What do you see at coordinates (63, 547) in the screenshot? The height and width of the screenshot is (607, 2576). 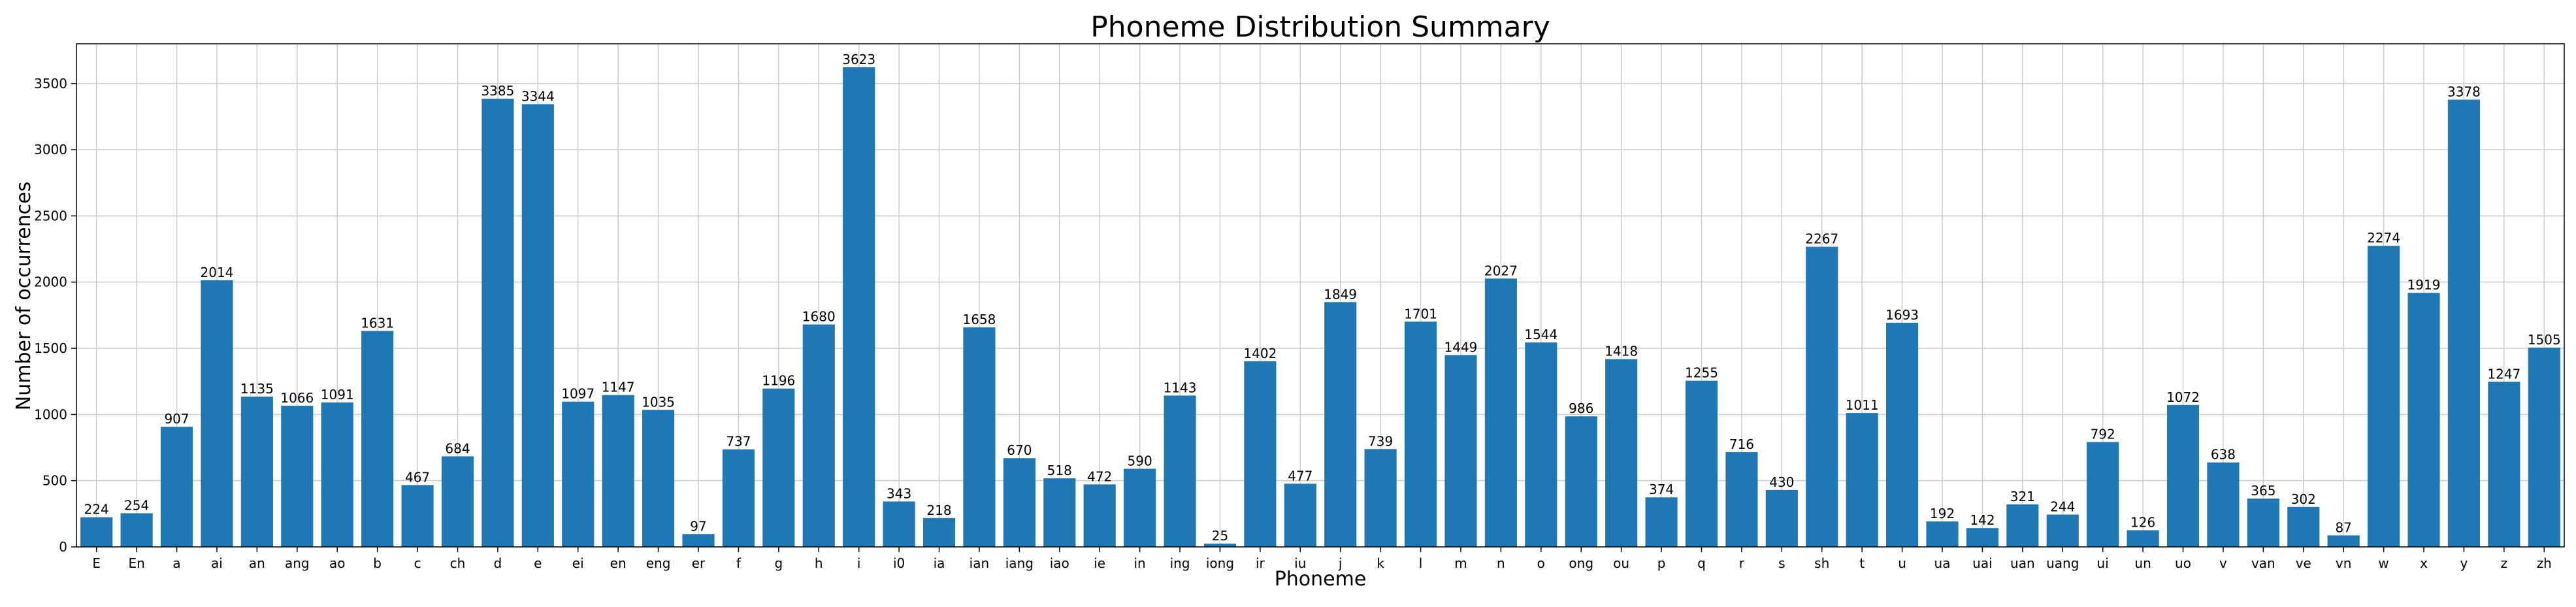 I see `y-tick-label: 0` at bounding box center [63, 547].